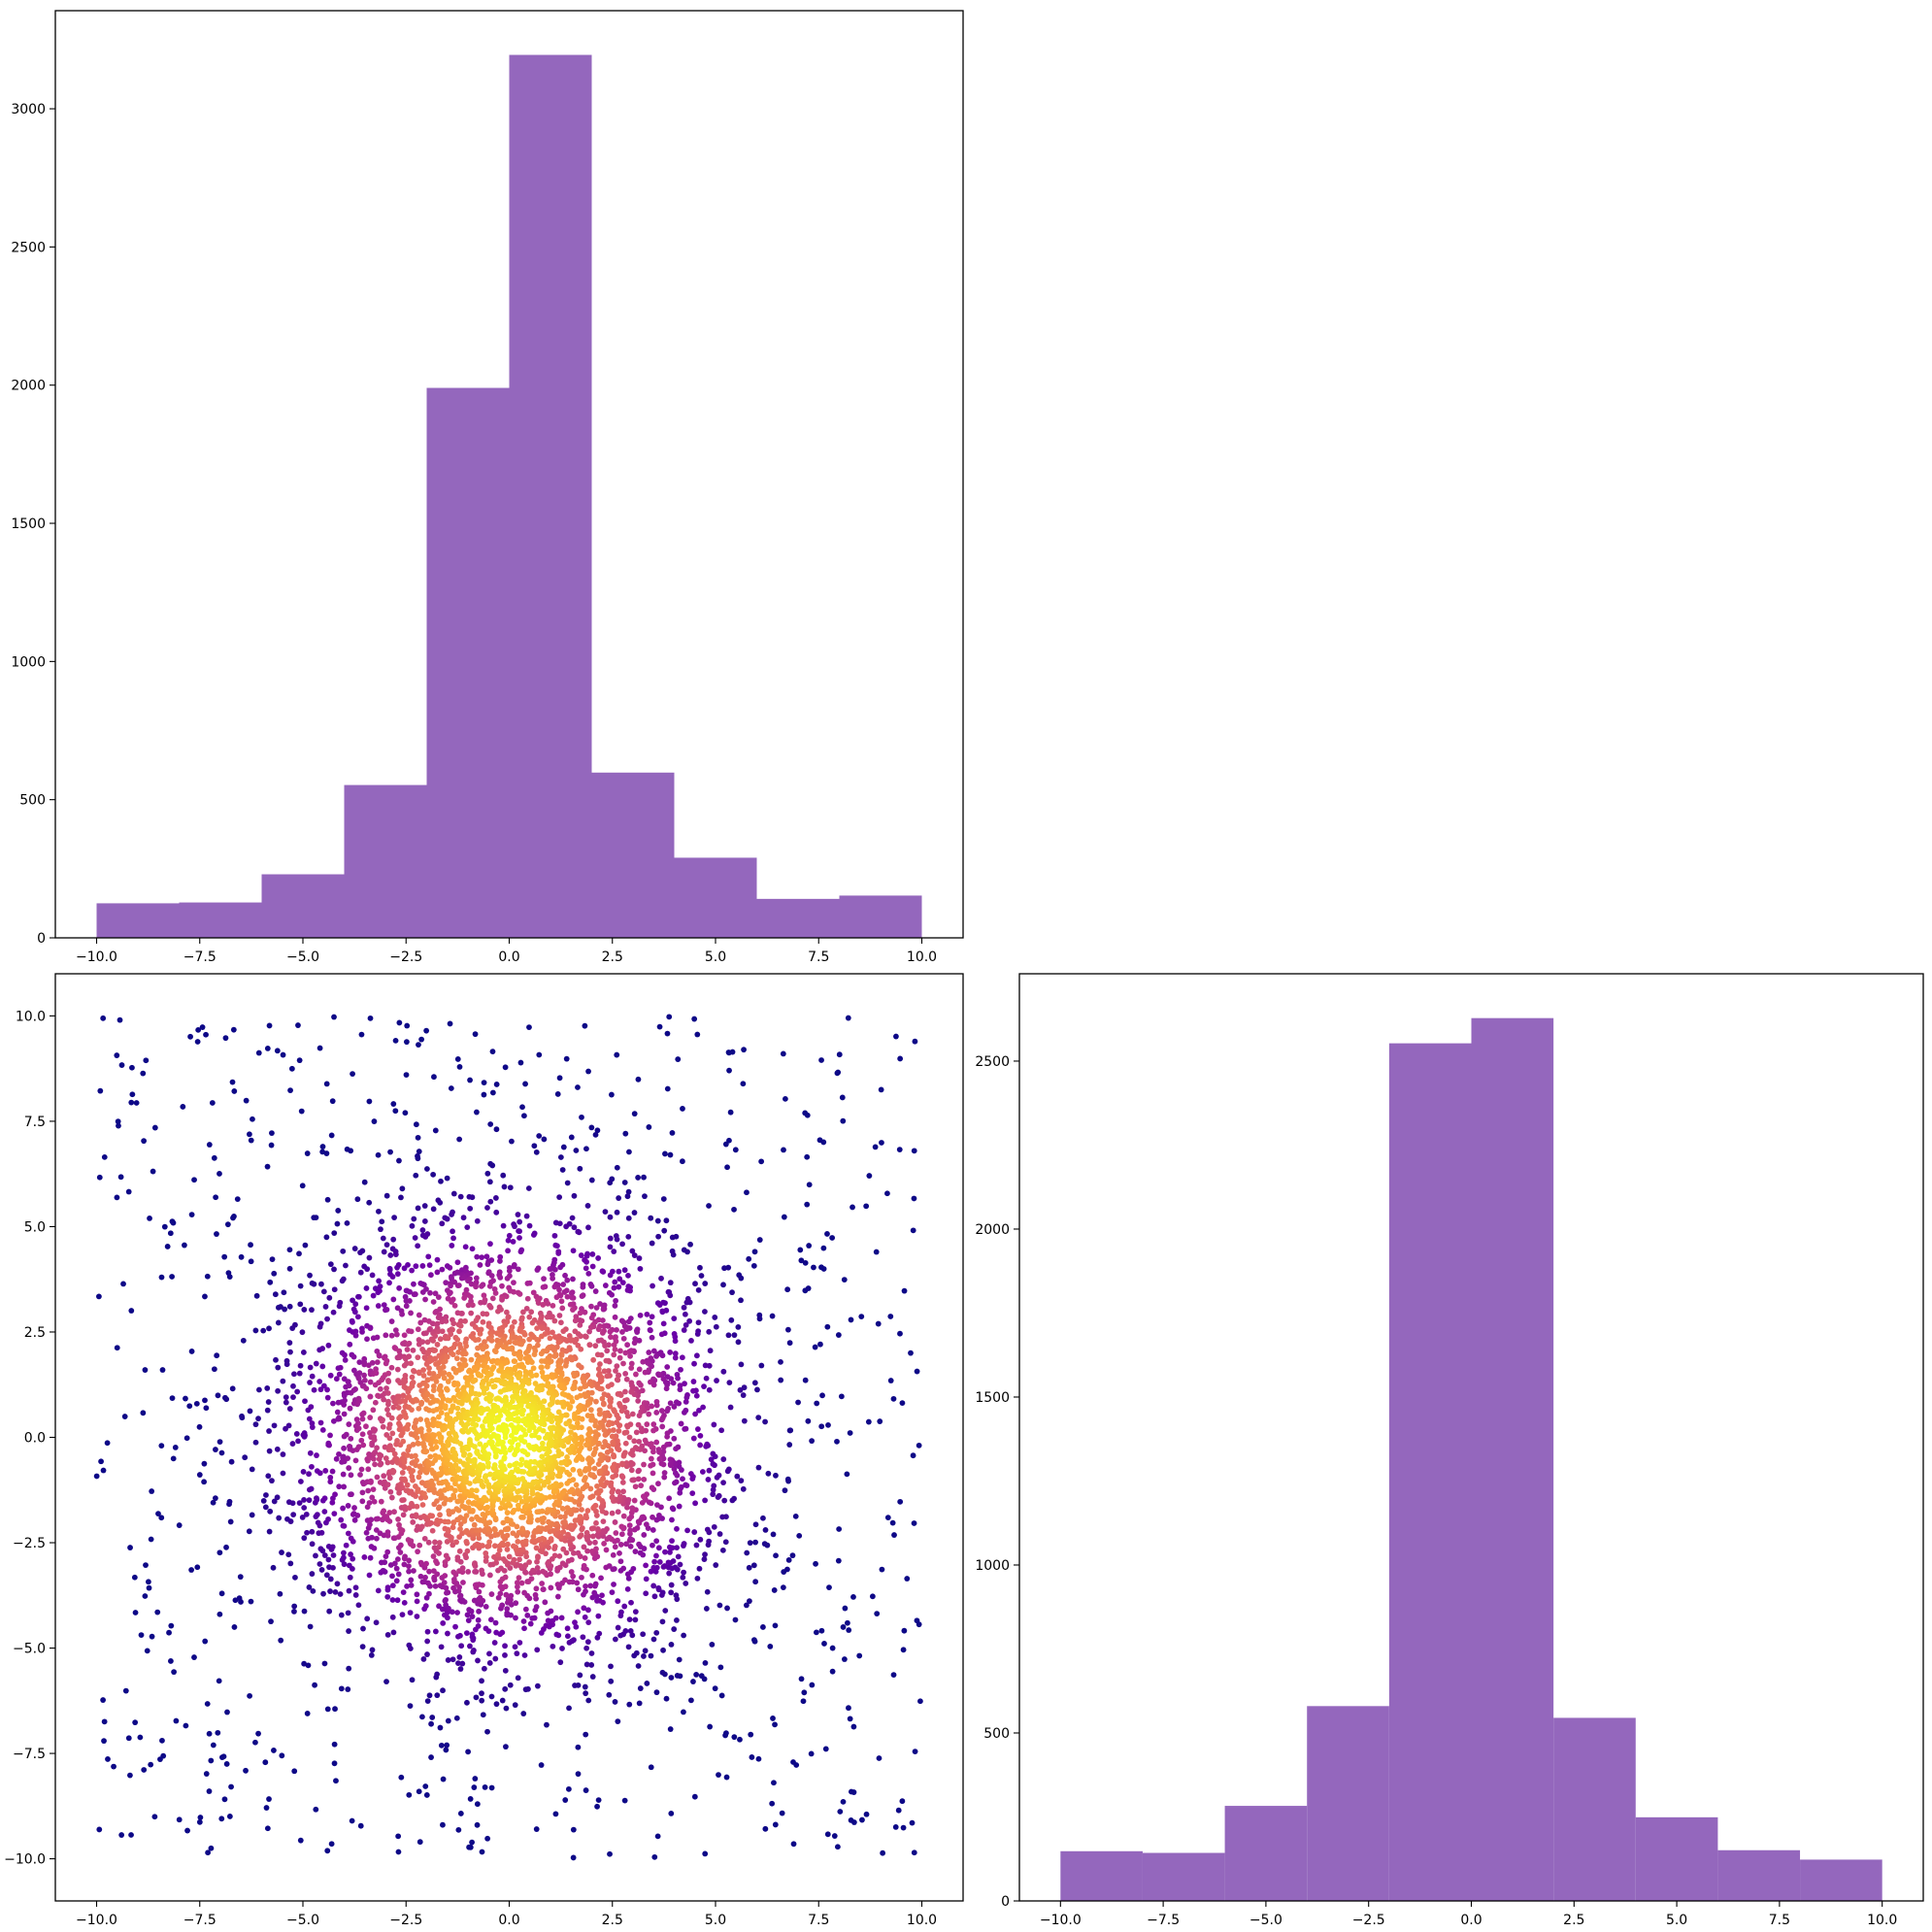 The width and height of the screenshot is (1932, 1932). I want to click on histogram-bar, so click(303, 906).